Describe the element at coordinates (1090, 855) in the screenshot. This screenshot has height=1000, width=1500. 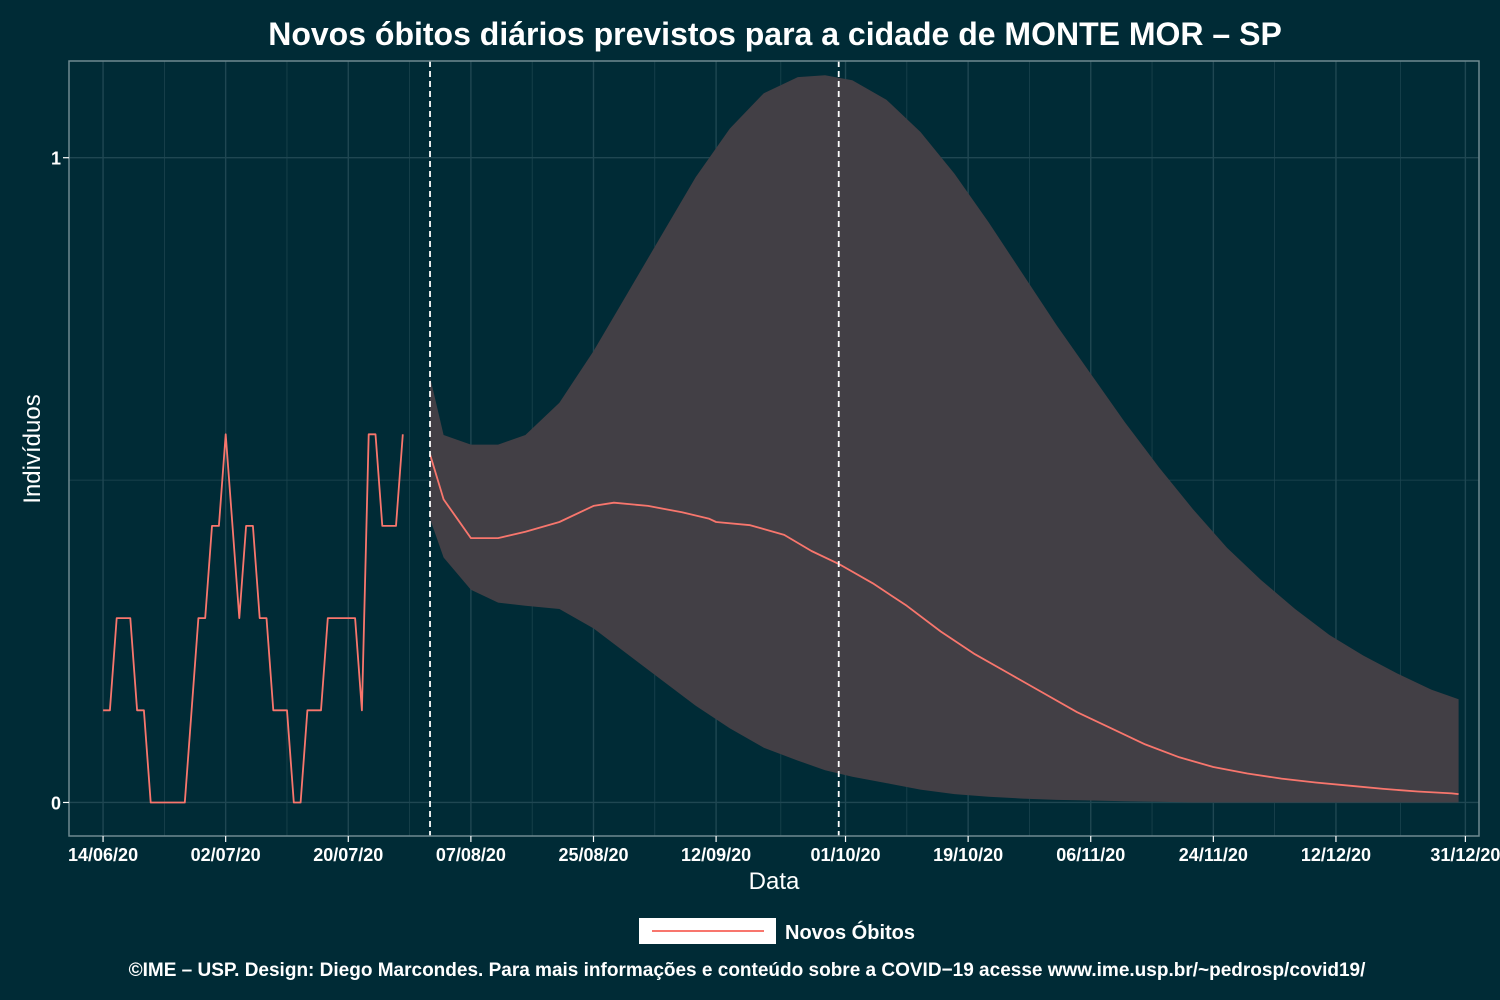
I see `x-tick-label: 06/11/20` at that location.